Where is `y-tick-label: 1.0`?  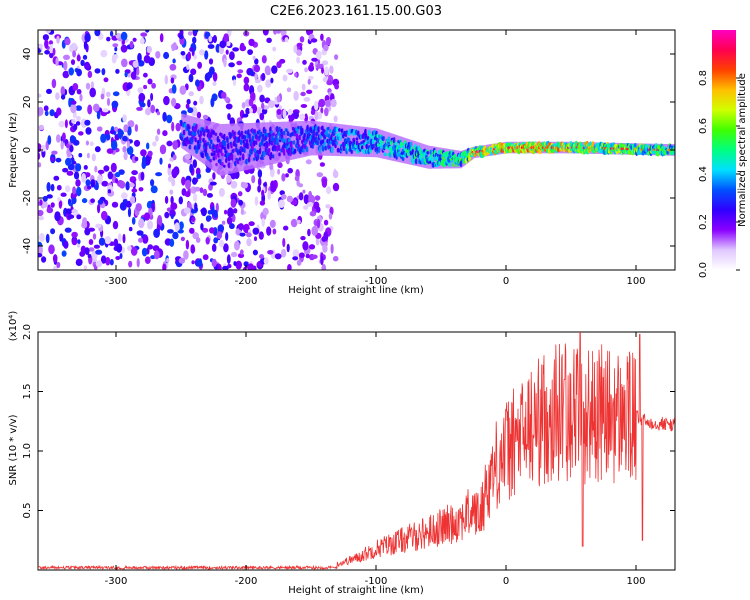 y-tick-label: 1.0 is located at coordinates (27, 451).